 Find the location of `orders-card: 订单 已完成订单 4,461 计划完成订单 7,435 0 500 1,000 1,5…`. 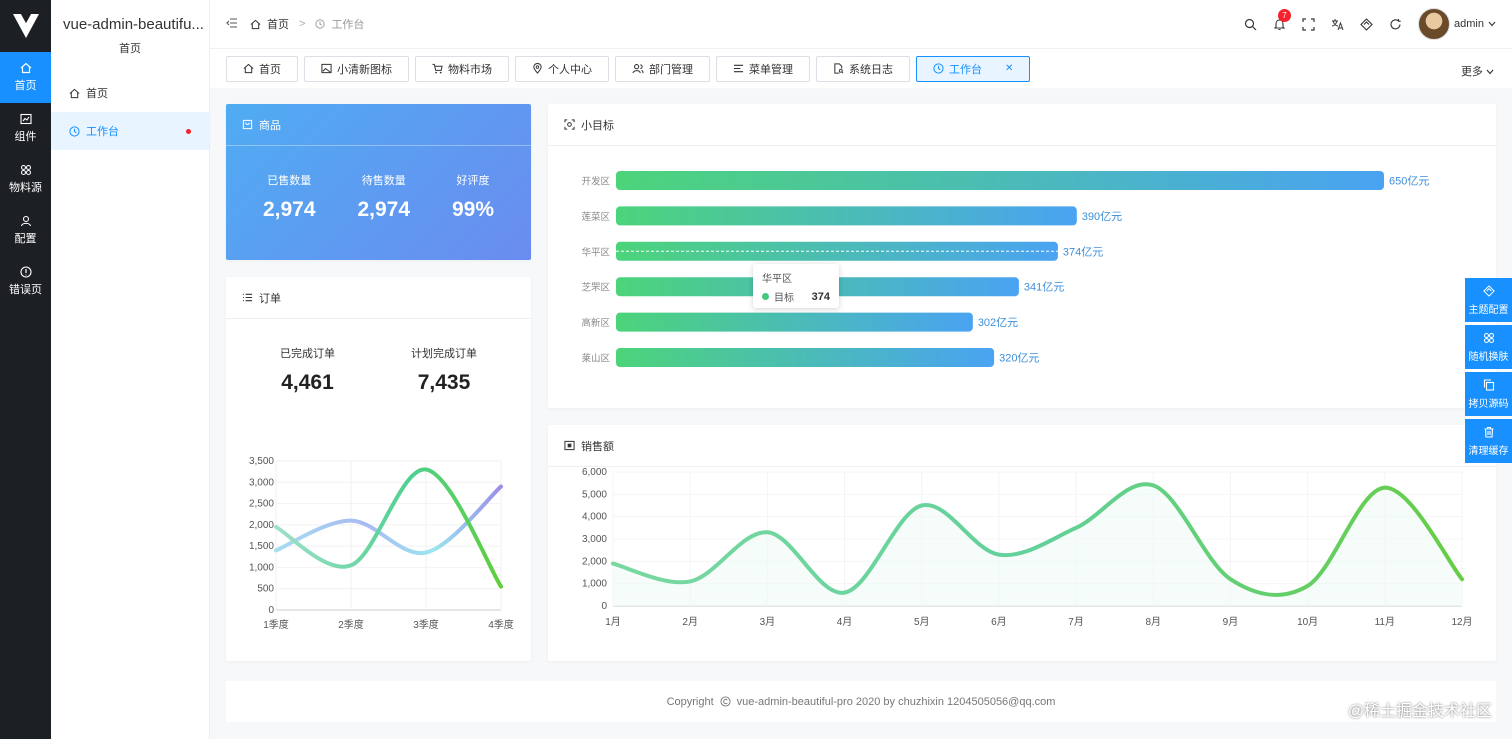

orders-card: 订单 已完成订单 4,461 计划完成订单 7,435 0 500 1,000 1,5… is located at coordinates (378, 469).